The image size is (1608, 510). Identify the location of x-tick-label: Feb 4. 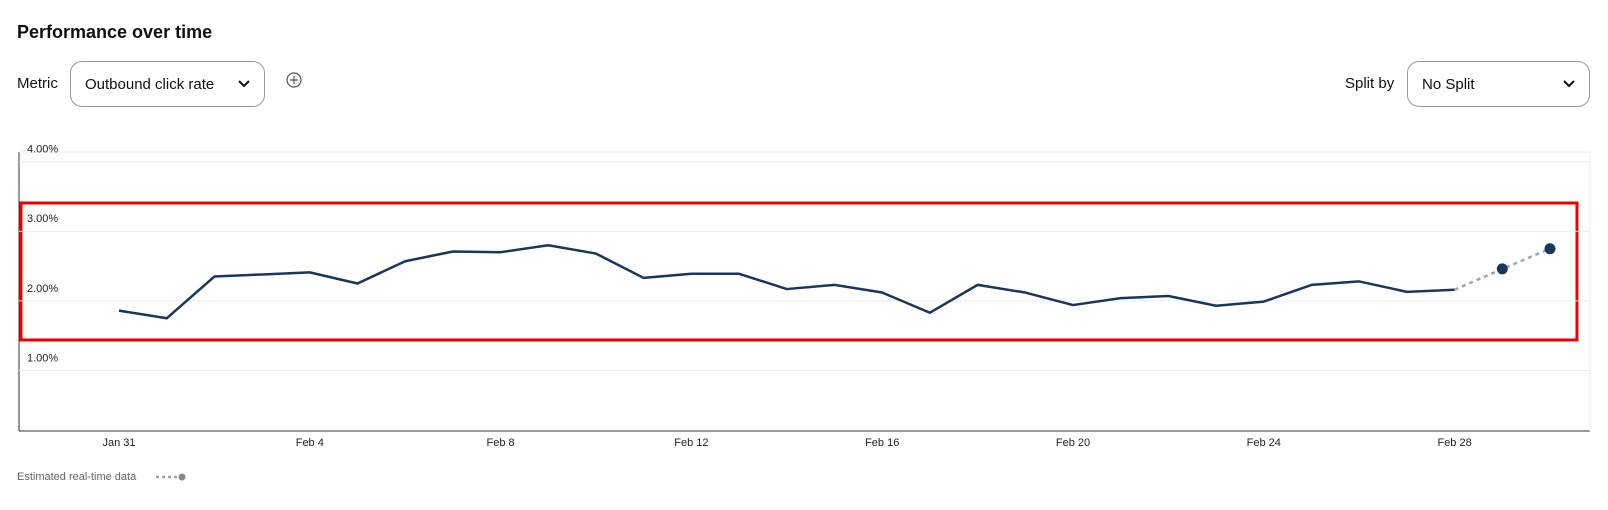
(310, 443).